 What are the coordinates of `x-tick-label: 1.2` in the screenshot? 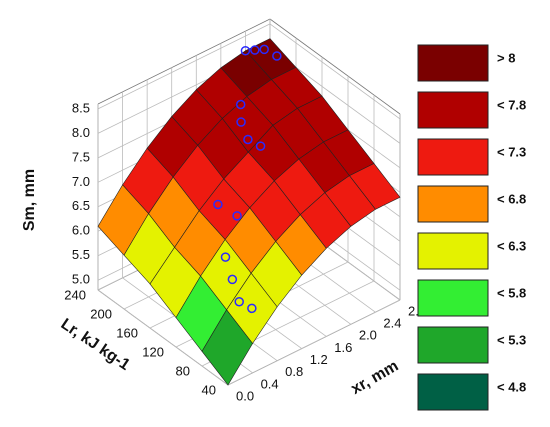 It's located at (319, 359).